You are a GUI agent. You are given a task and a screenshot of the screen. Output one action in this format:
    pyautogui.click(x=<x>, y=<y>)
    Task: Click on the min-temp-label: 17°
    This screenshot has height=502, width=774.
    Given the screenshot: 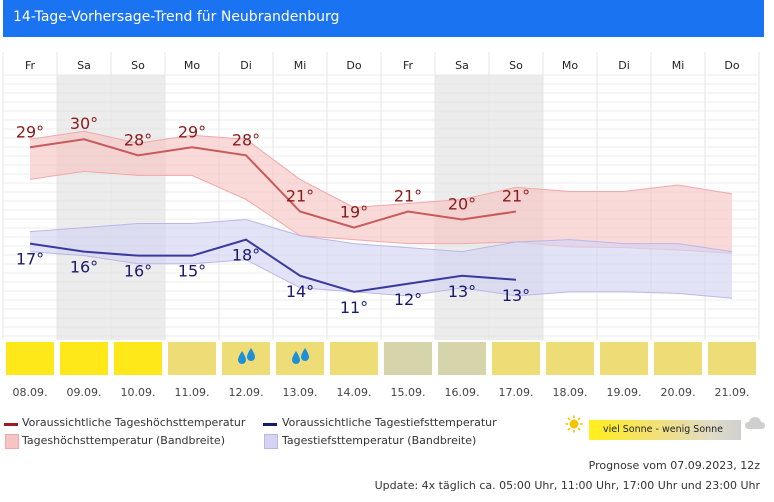 What is the action you would take?
    pyautogui.click(x=30, y=259)
    